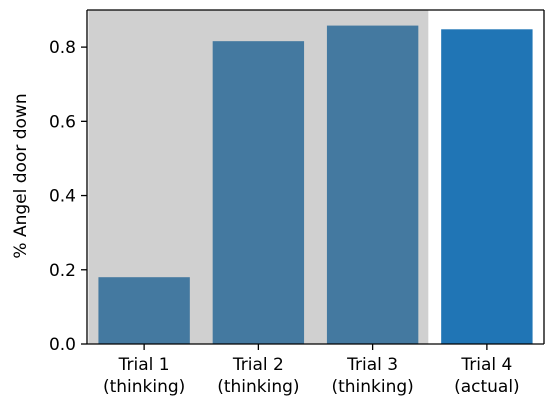 The height and width of the screenshot is (411, 546). Describe the element at coordinates (62, 271) in the screenshot. I see `y-tick-label: 0.2` at that location.